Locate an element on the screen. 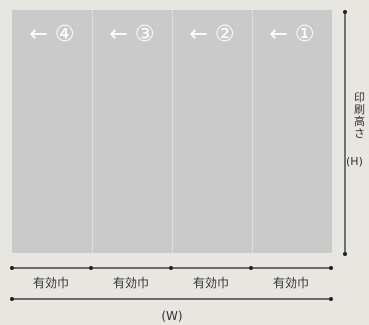 The height and width of the screenshot is (325, 369). height-label-char: さ is located at coordinates (359, 133).